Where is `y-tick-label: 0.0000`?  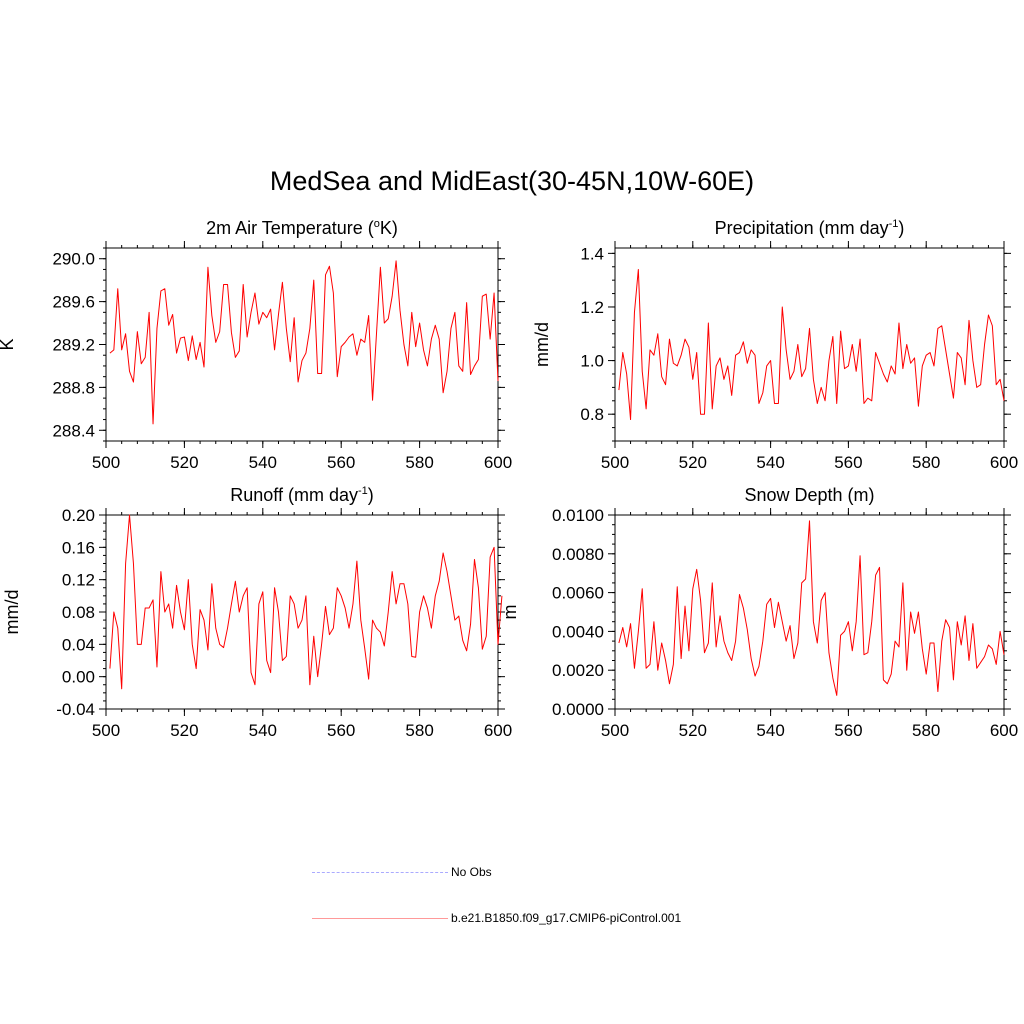
y-tick-label: 0.0000 is located at coordinates (578, 709).